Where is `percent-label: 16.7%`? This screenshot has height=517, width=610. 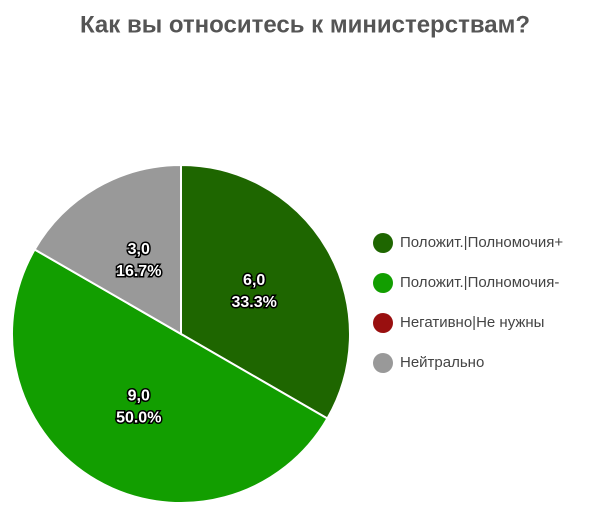
percent-label: 16.7% is located at coordinates (138, 271).